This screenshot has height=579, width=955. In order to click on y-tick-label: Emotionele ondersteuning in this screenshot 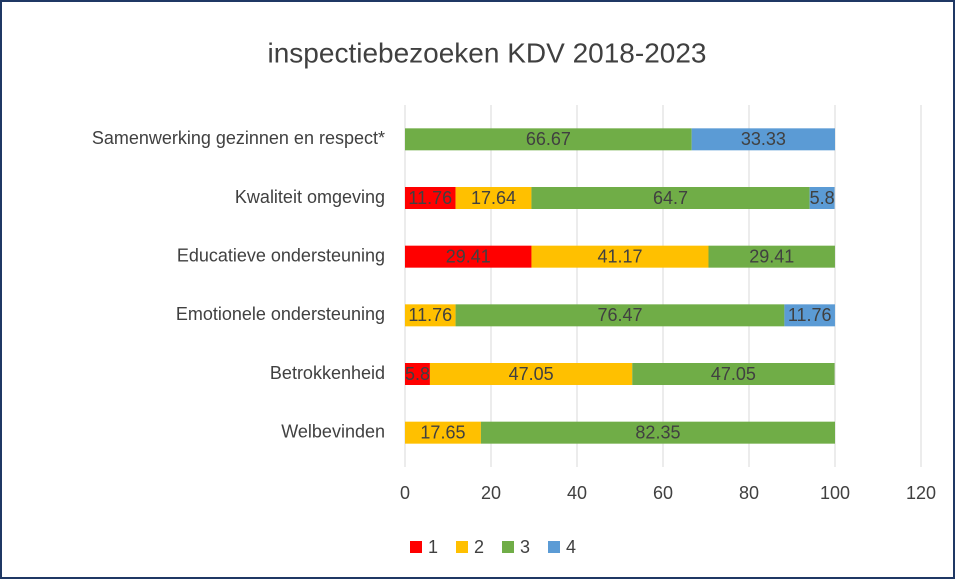, I will do `click(280, 314)`.